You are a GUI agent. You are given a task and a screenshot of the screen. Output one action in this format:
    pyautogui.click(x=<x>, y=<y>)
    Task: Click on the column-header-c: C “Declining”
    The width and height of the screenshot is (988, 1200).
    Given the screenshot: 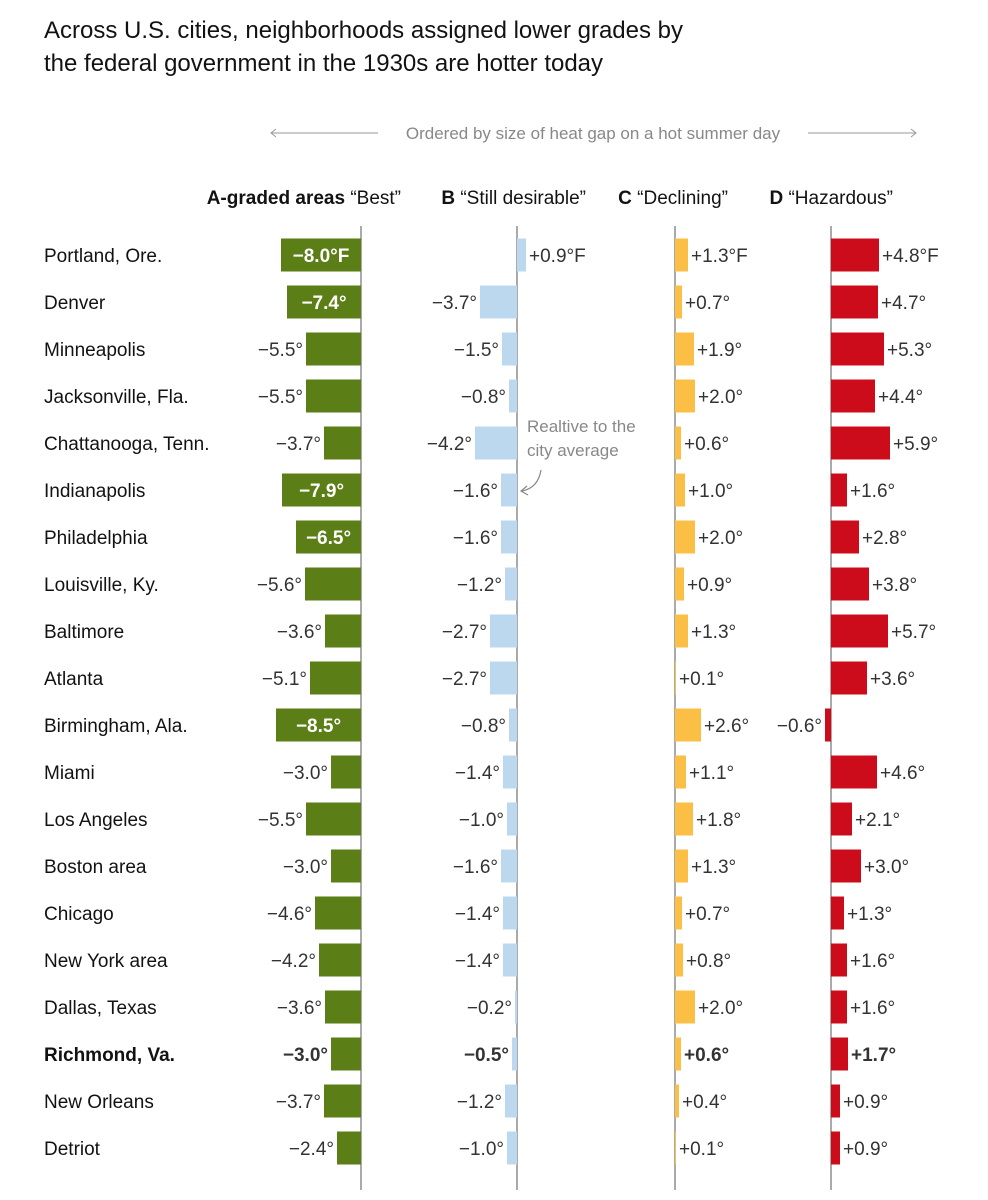 What is the action you would take?
    pyautogui.click(x=673, y=198)
    